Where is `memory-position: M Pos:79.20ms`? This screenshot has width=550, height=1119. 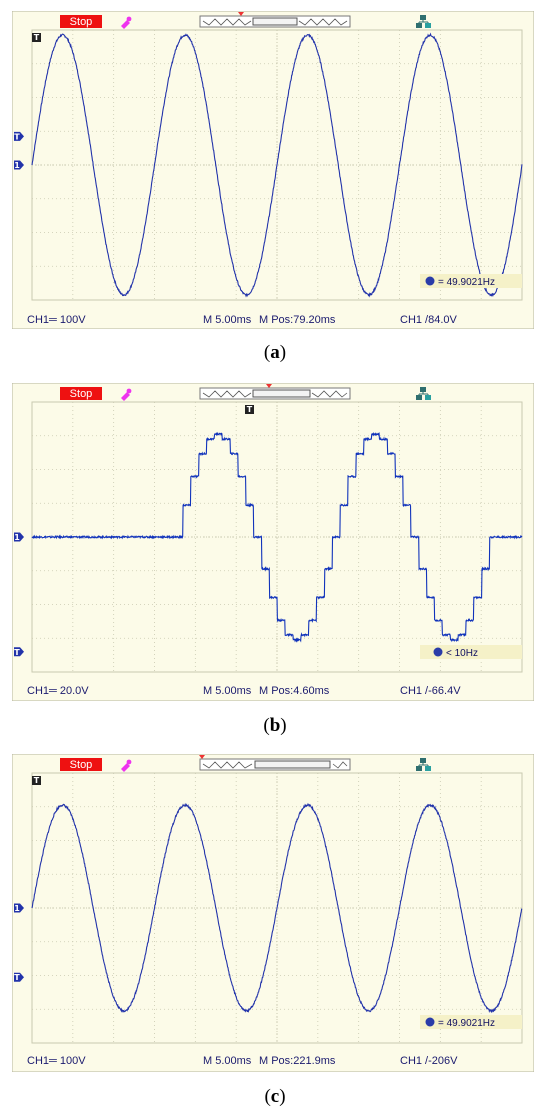
memory-position: M Pos:79.20ms is located at coordinates (297, 320).